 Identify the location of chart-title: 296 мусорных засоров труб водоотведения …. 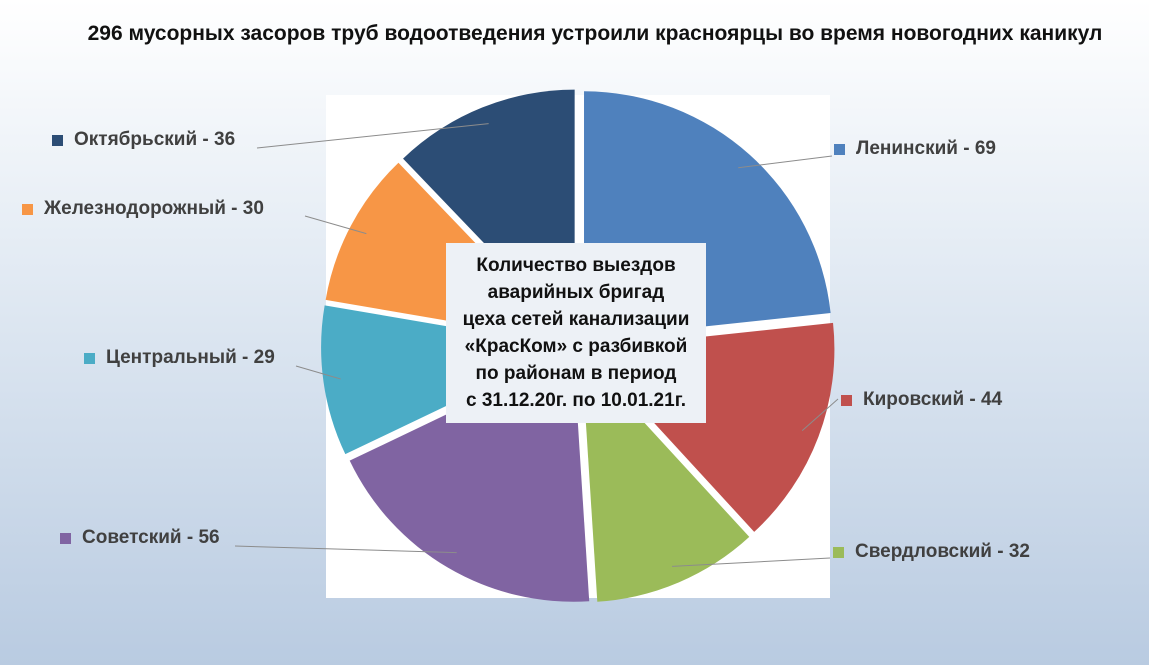
(595, 33).